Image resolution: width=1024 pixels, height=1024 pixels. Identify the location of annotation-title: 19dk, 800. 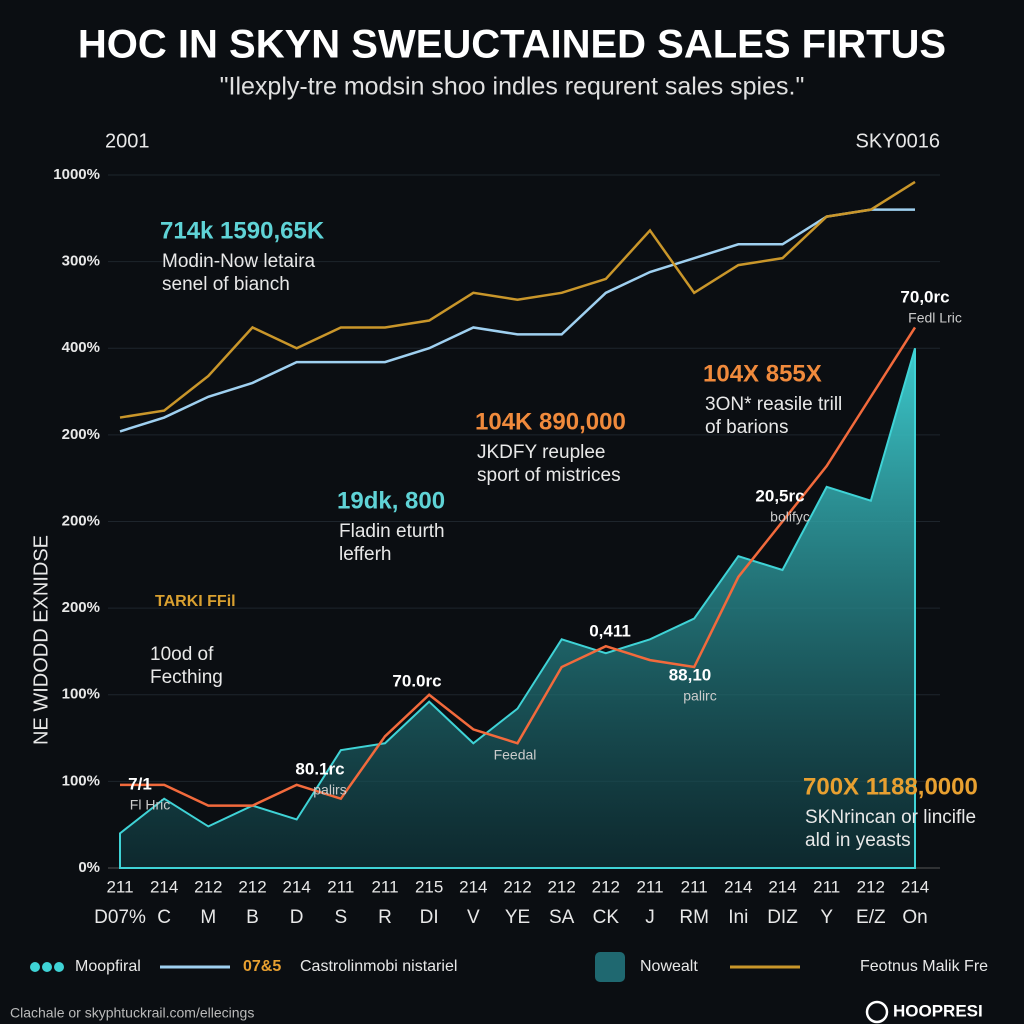
(391, 500).